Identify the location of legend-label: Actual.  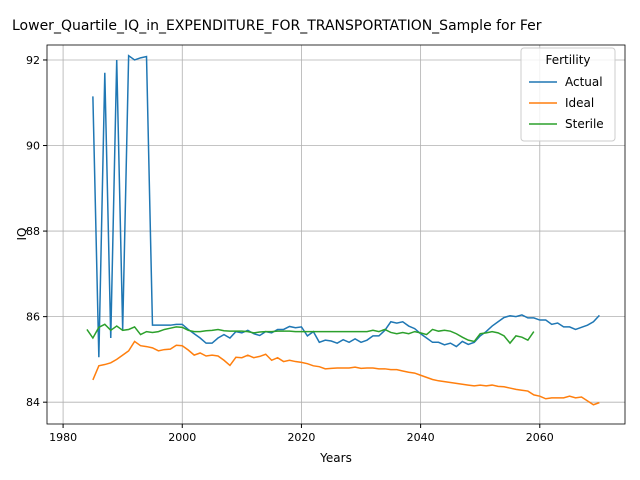
(584, 82).